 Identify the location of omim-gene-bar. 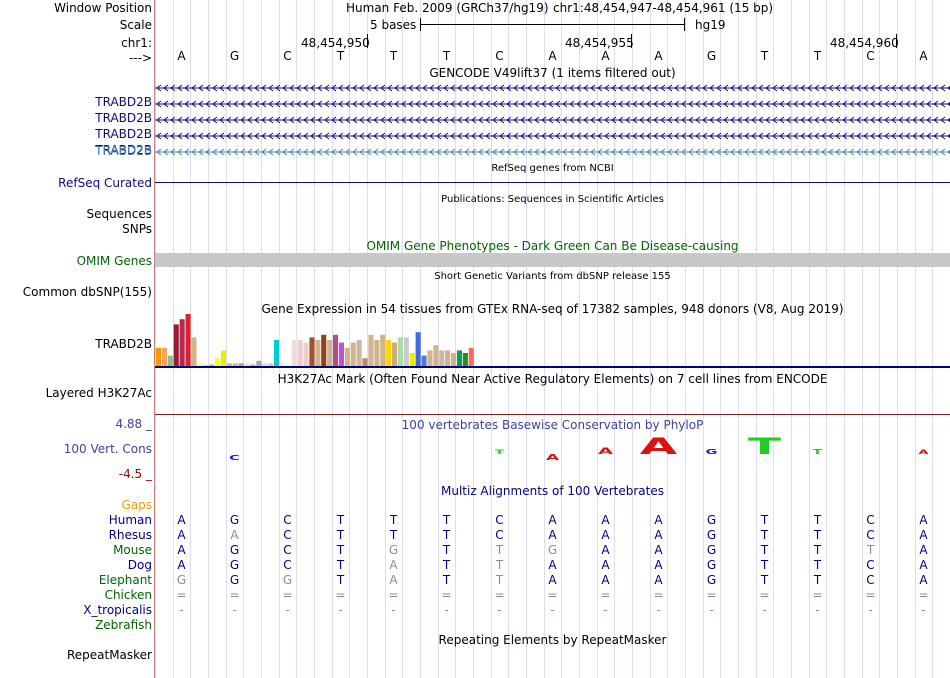
(552, 260).